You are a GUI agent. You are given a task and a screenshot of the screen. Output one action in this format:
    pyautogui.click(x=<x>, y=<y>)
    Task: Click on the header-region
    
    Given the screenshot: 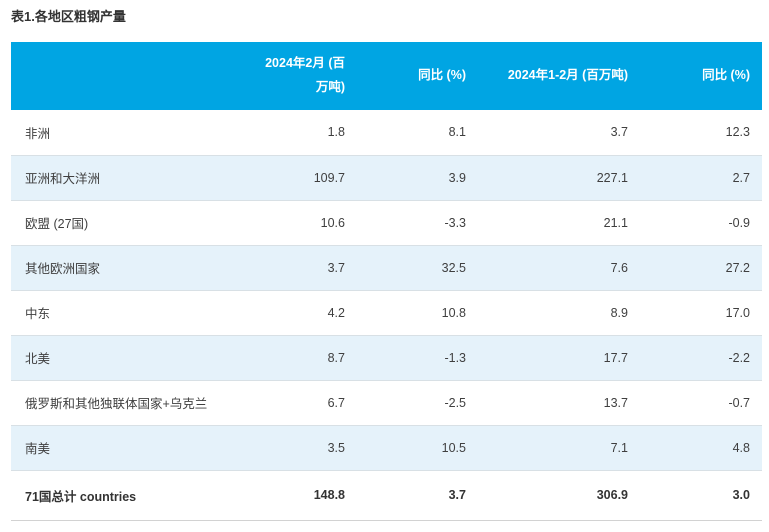 What is the action you would take?
    pyautogui.click(x=130, y=76)
    